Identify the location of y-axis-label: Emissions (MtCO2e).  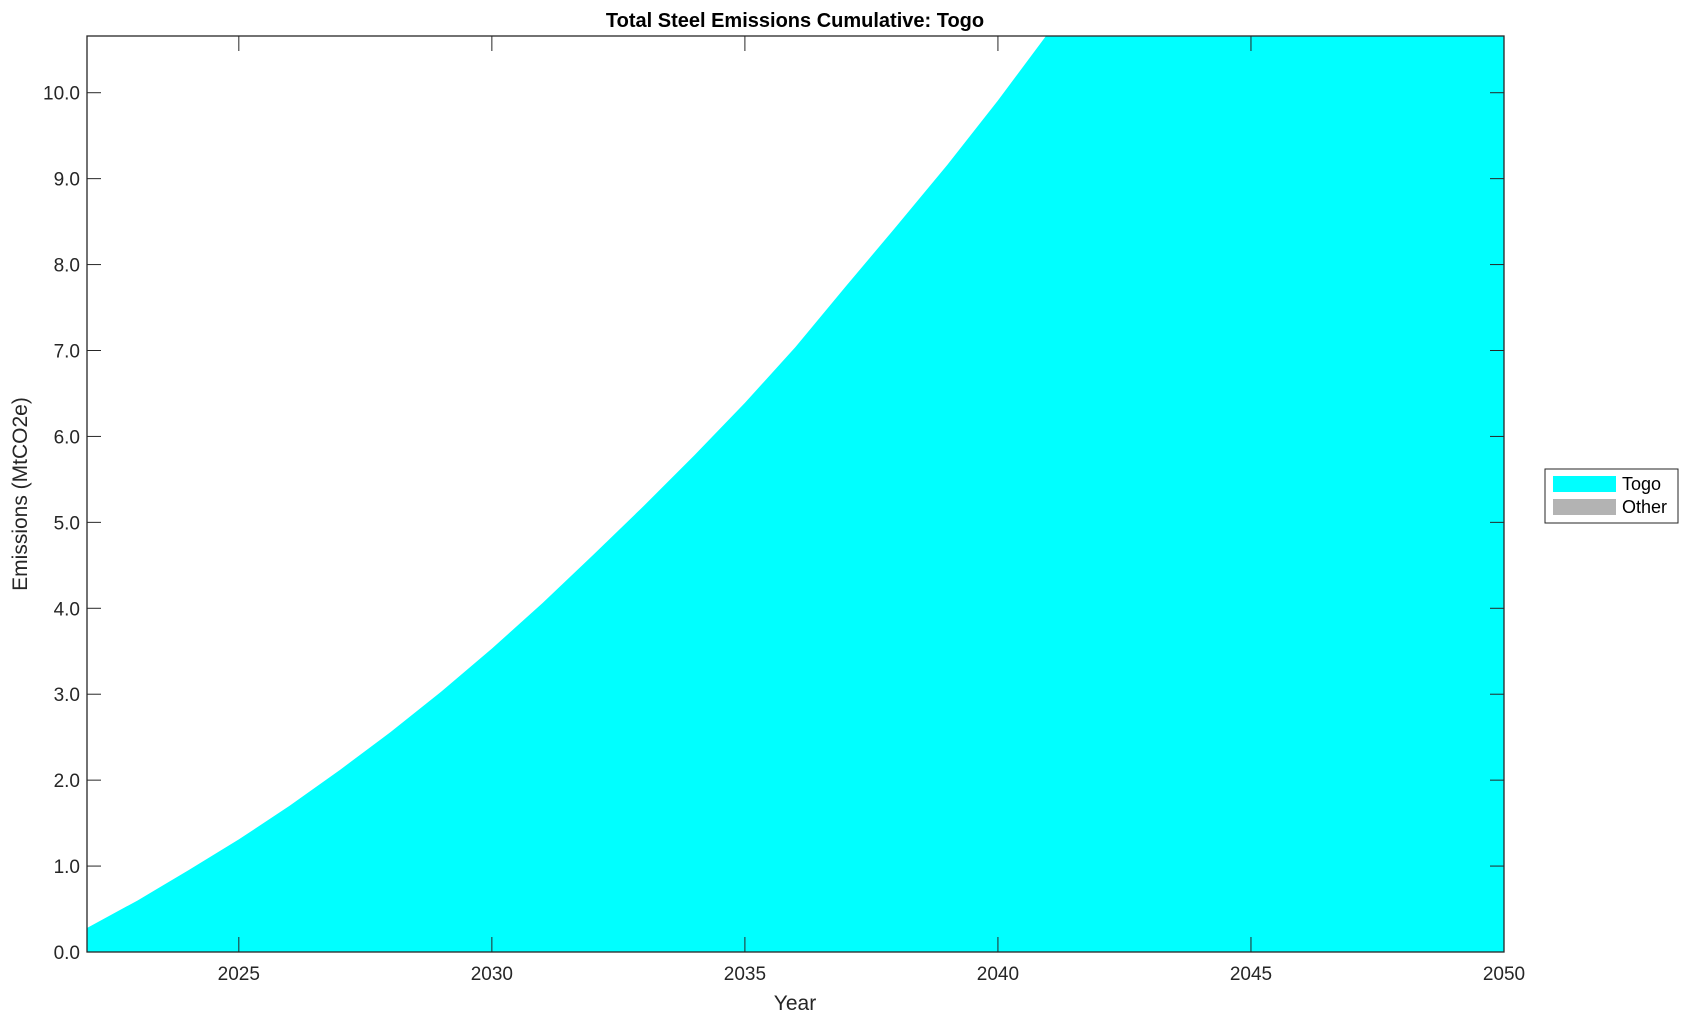
(20, 494).